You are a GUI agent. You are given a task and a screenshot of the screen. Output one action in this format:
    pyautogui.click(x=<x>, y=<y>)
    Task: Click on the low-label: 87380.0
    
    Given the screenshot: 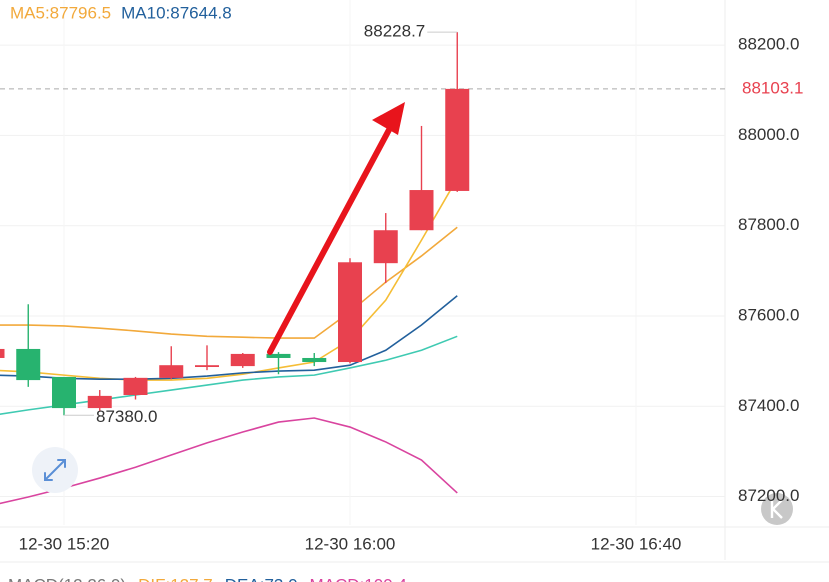 What is the action you would take?
    pyautogui.click(x=126, y=416)
    